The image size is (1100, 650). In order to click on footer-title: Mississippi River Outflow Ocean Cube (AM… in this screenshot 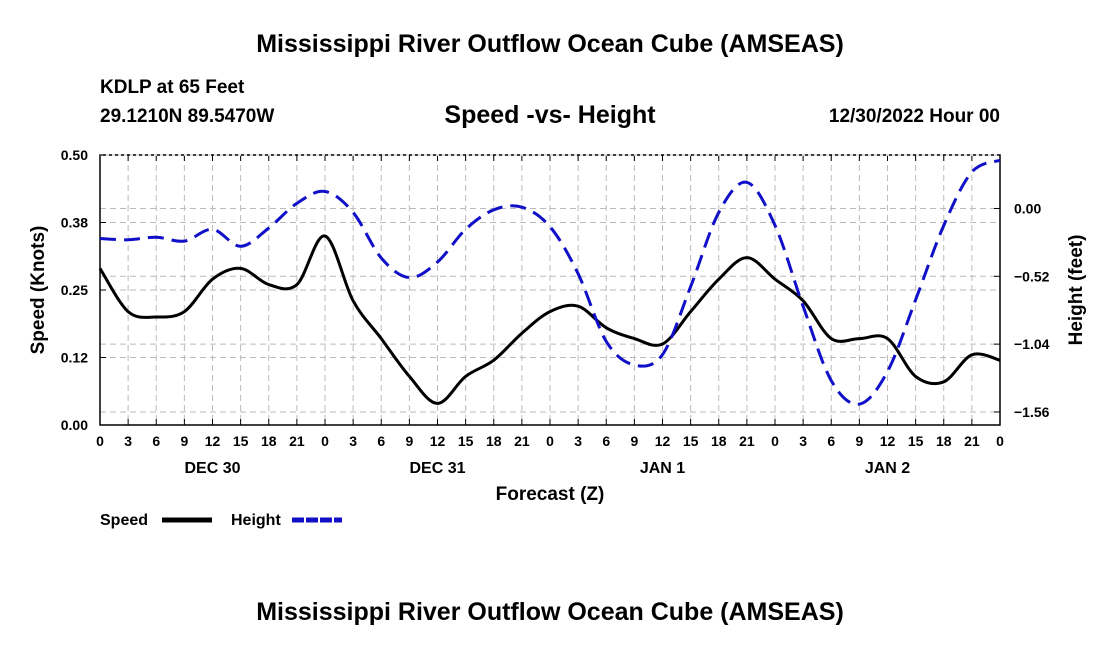, I will do `click(550, 612)`.